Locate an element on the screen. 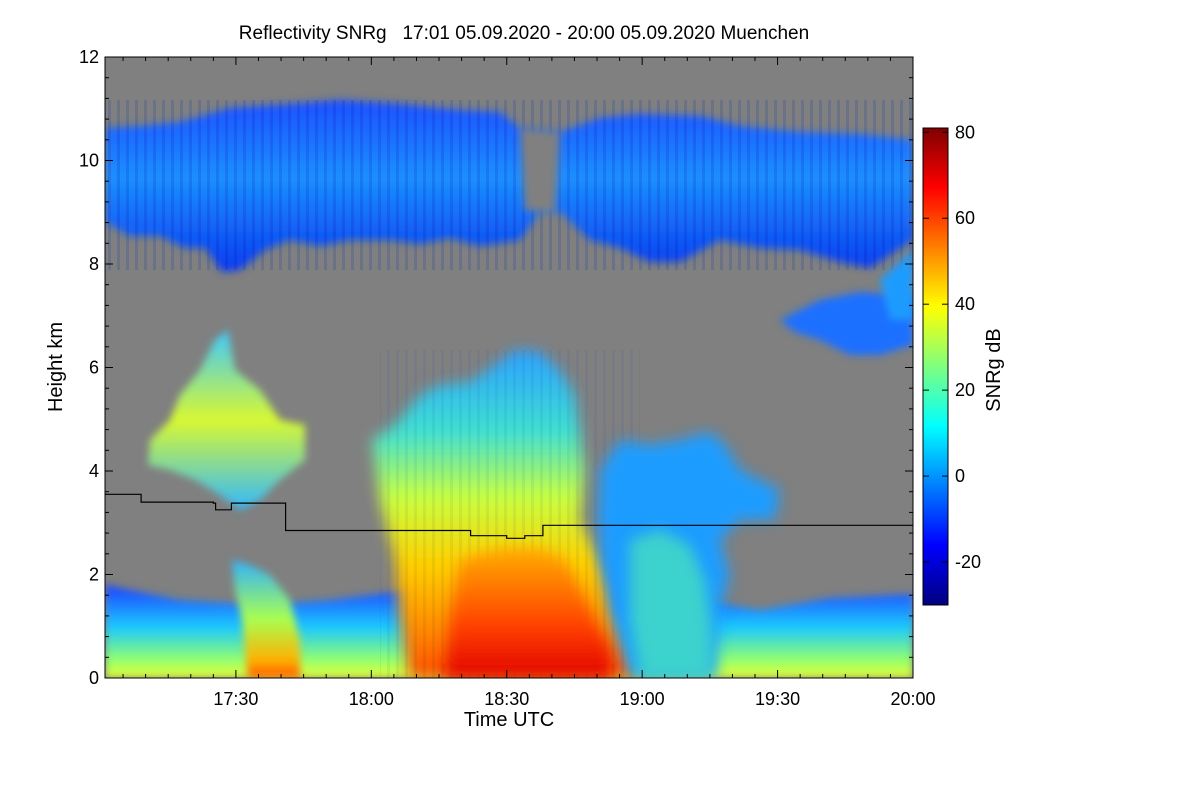 The height and width of the screenshot is (800, 1200). y-tick-label: 2 is located at coordinates (94, 575).